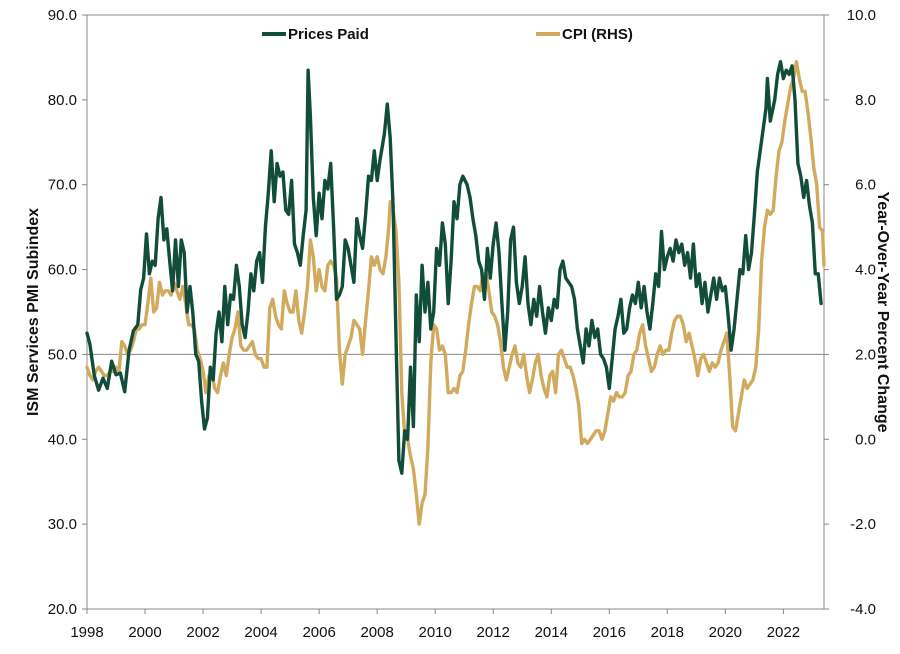 Image resolution: width=900 pixels, height=654 pixels. I want to click on legend: Prices Paid CPI (RHS), so click(447, 34).